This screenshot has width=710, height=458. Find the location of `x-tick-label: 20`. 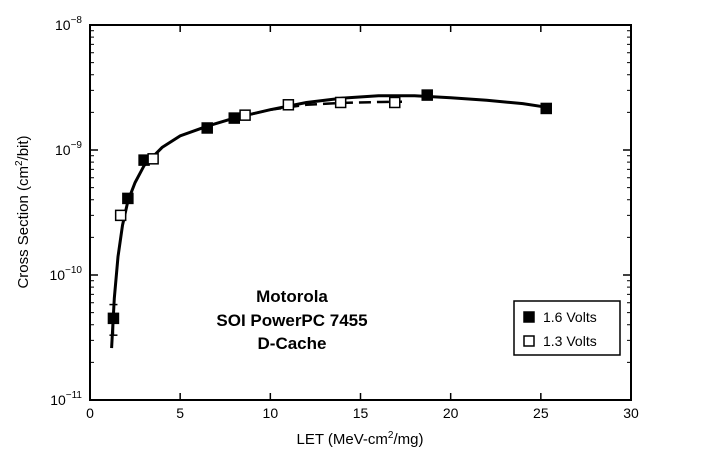

x-tick-label: 20 is located at coordinates (451, 413).